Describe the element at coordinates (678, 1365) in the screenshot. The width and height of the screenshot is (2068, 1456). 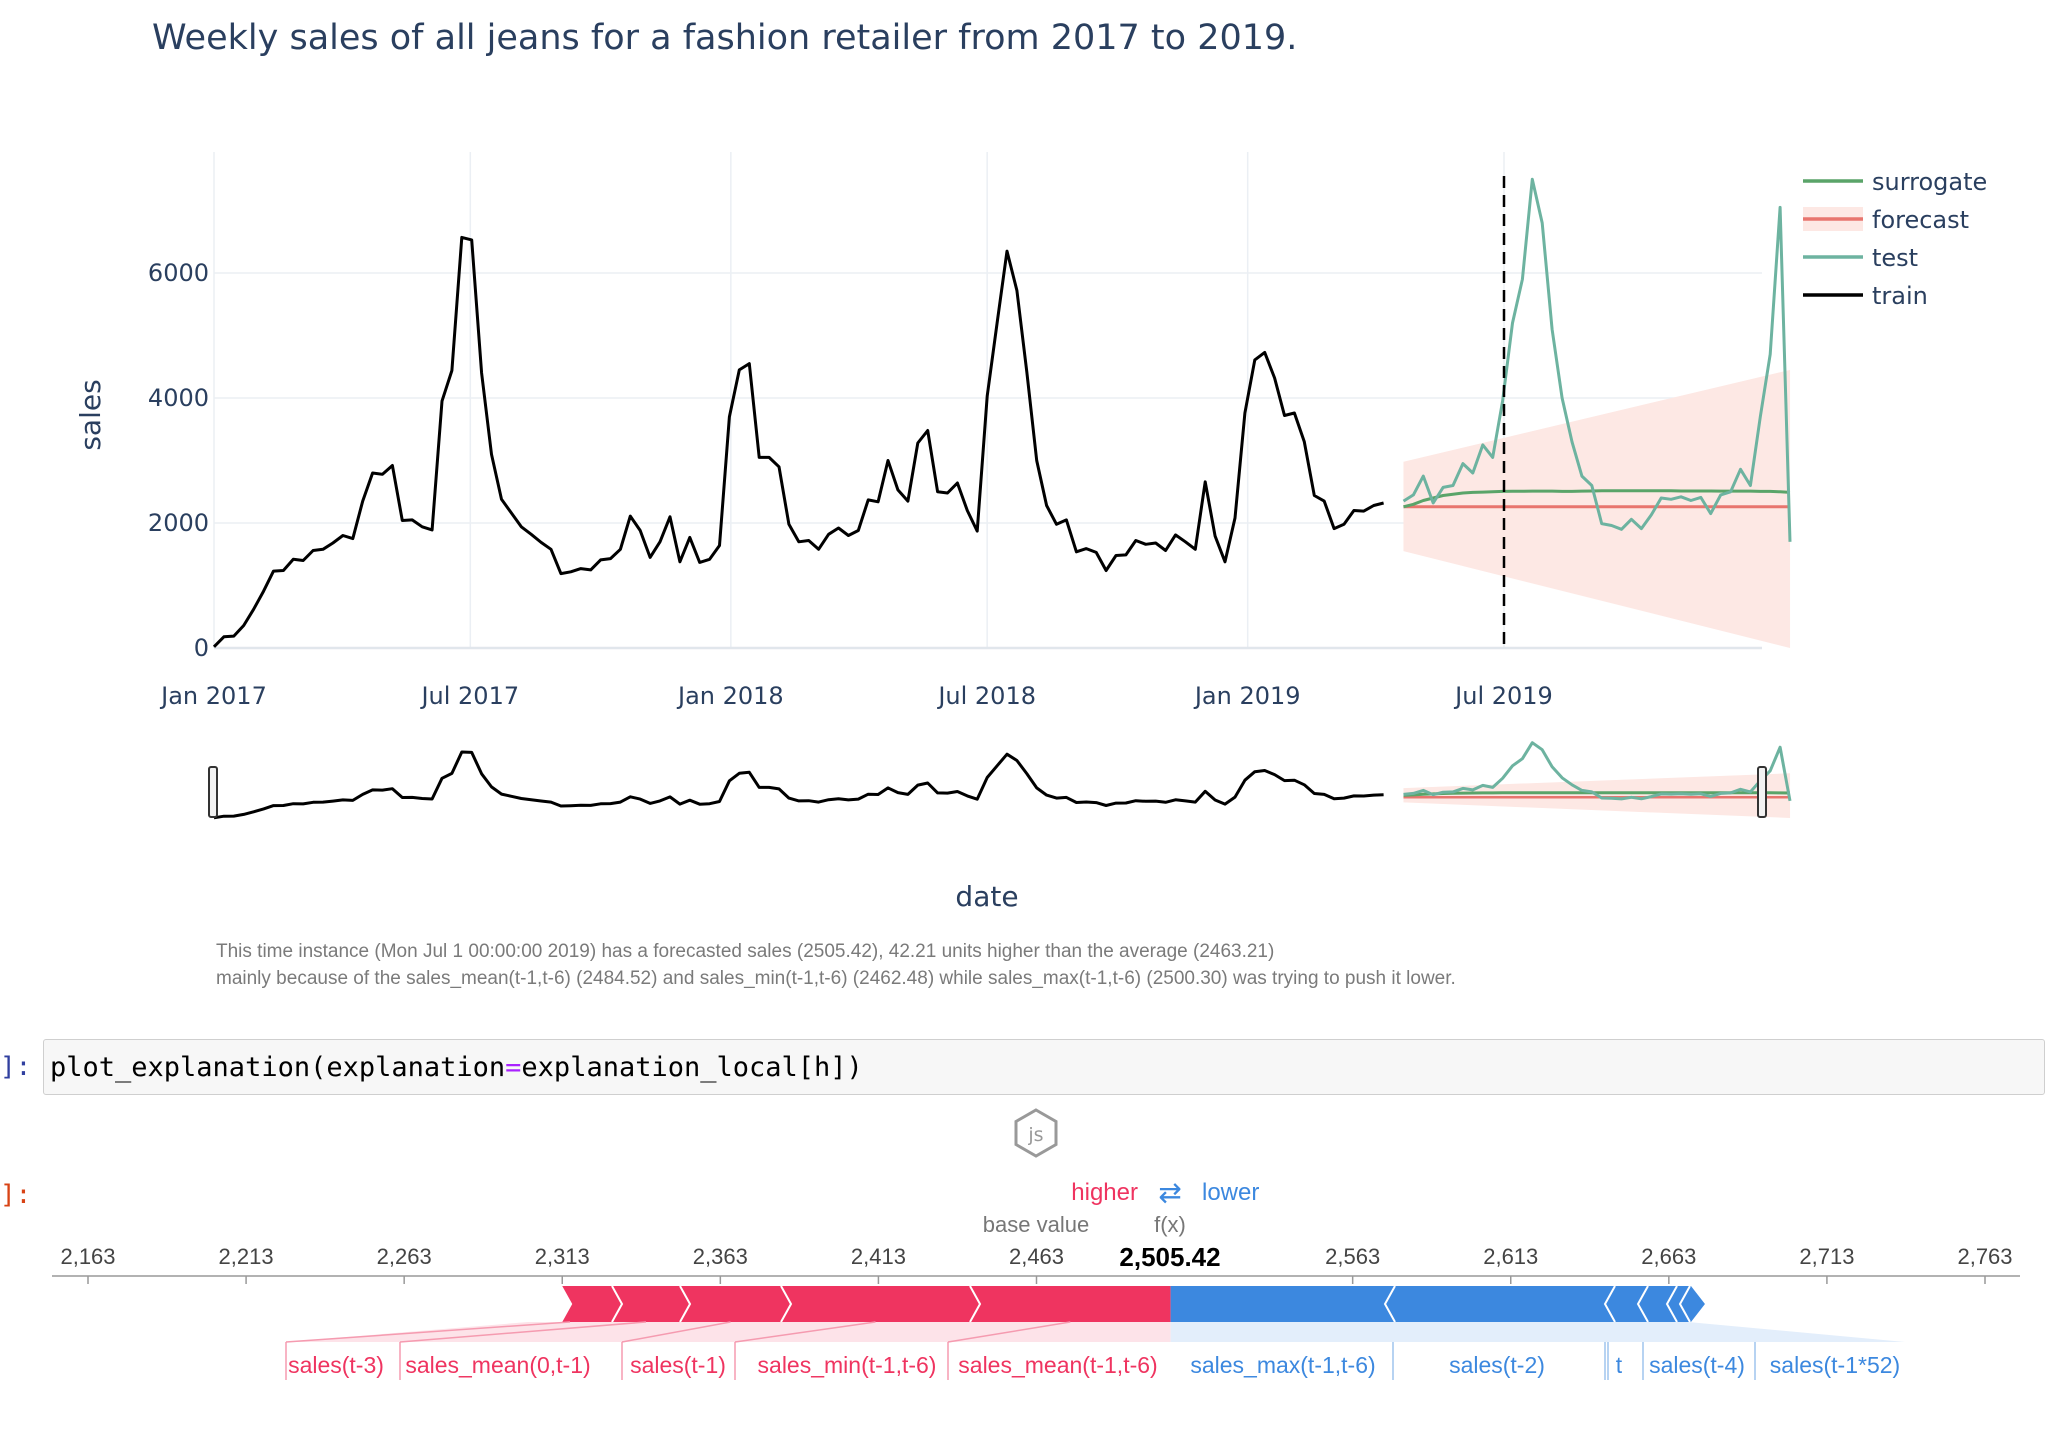
I see `feature-label-positive: sales(t-1)` at that location.